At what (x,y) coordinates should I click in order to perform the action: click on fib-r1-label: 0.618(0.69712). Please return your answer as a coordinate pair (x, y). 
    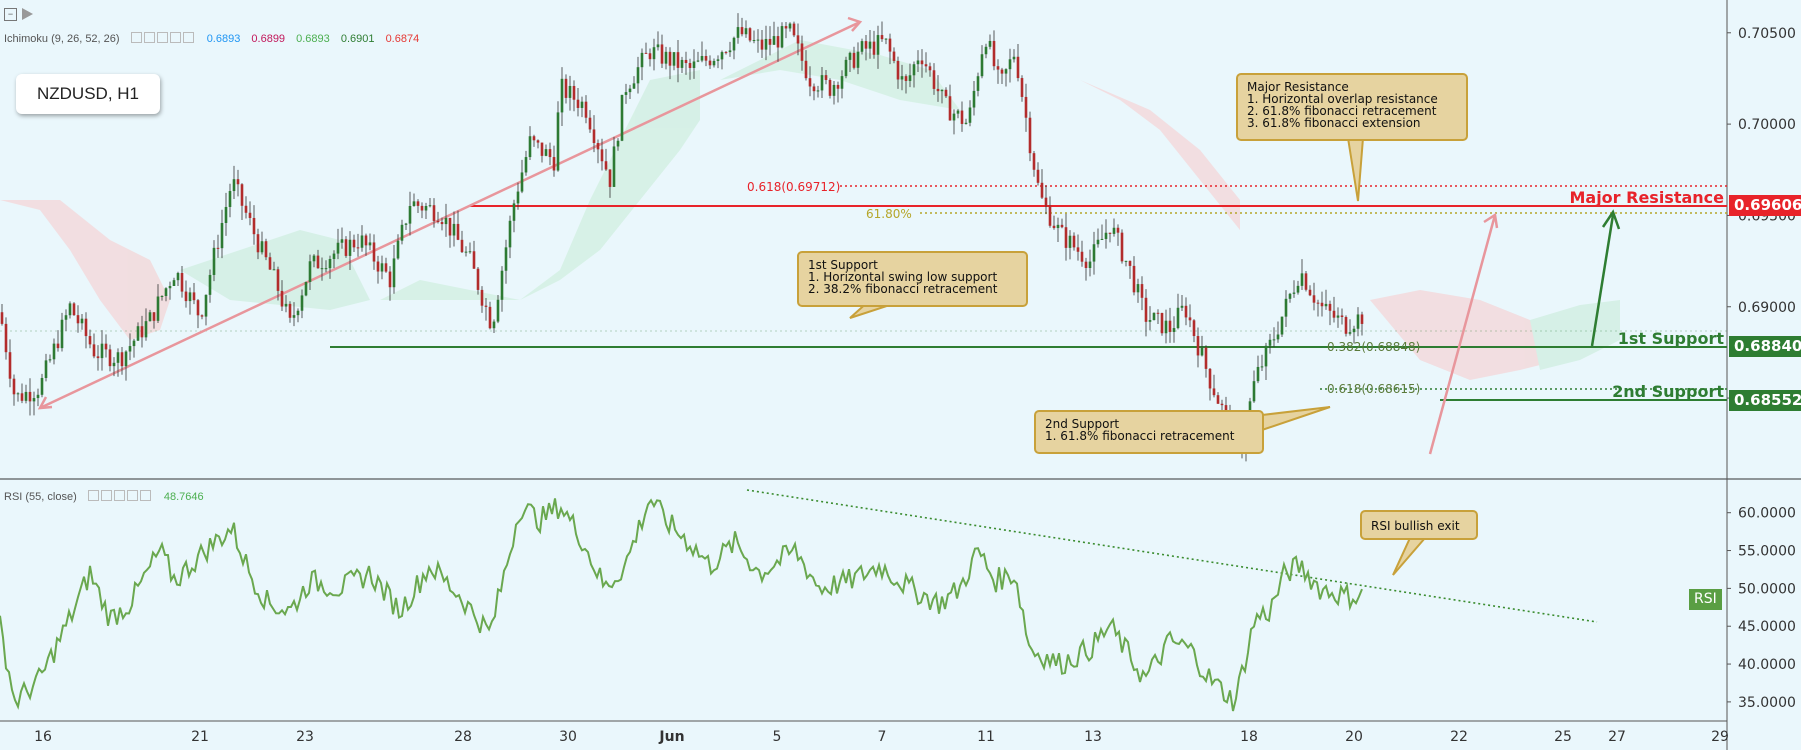
    Looking at the image, I should click on (793, 187).